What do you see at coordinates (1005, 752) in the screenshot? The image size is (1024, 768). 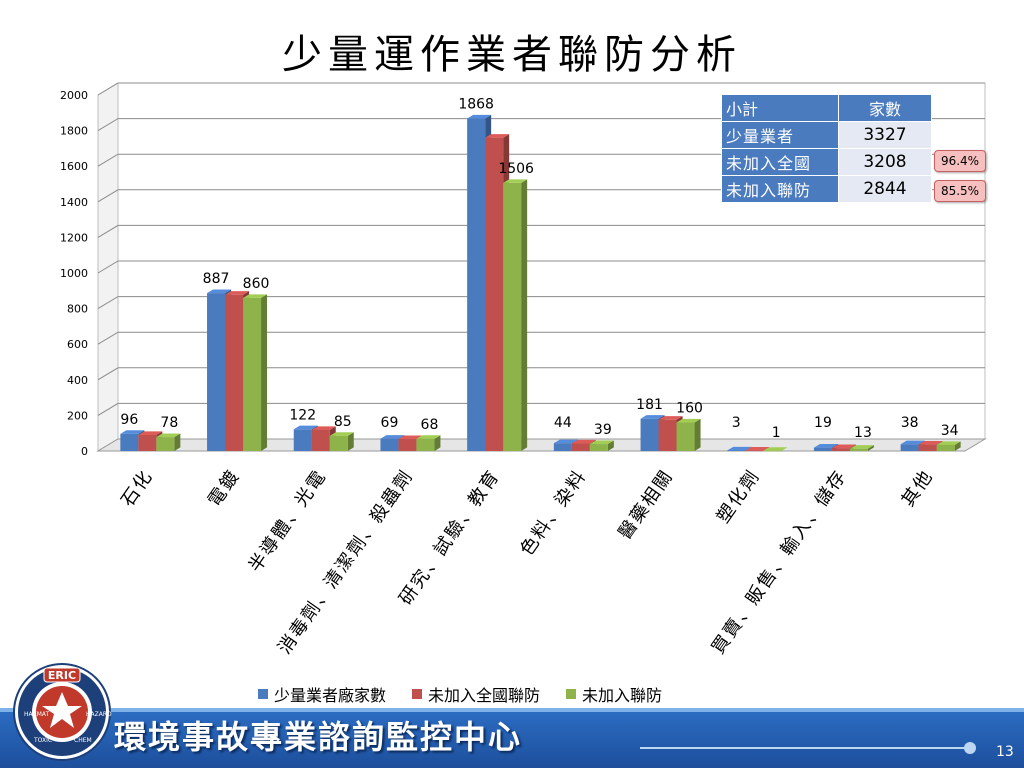 I see `page-number: 13` at bounding box center [1005, 752].